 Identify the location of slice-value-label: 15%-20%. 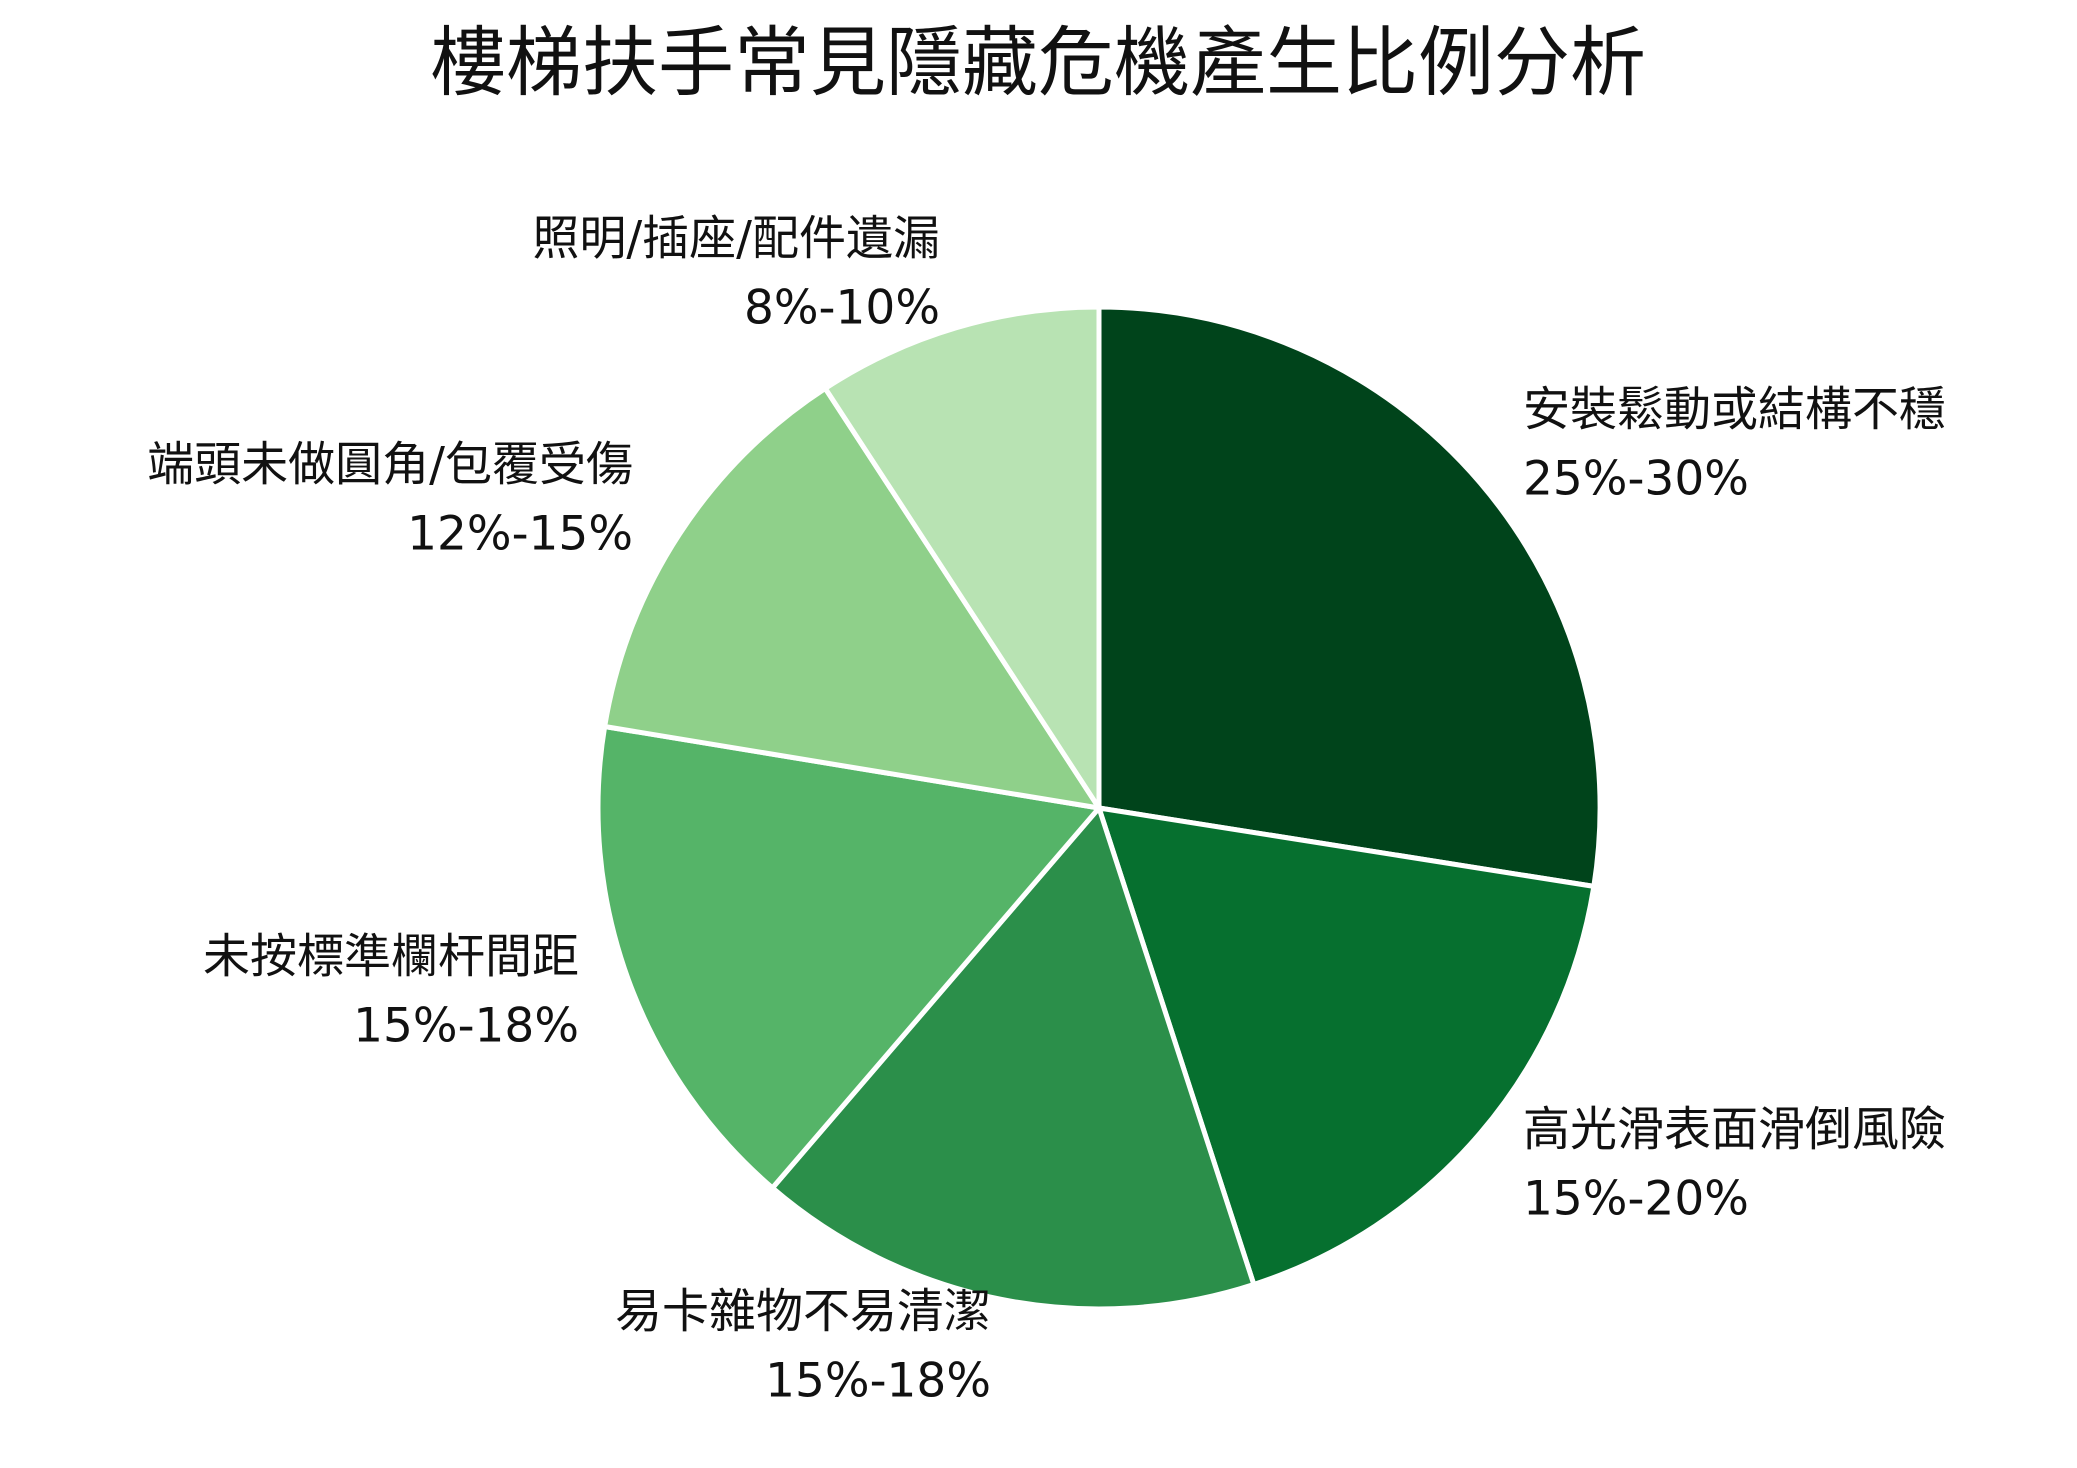
(1636, 1199).